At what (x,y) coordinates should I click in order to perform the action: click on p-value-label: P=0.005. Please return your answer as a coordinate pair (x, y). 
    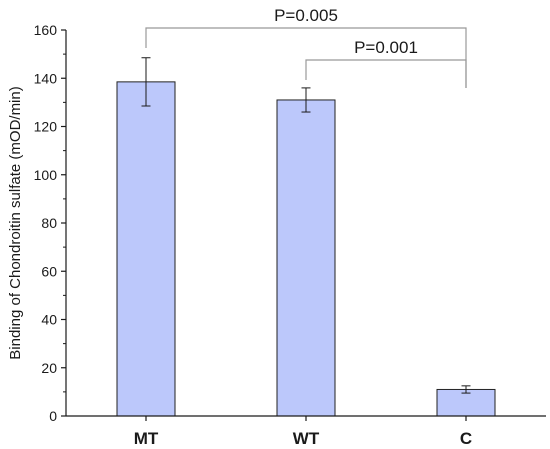
    Looking at the image, I should click on (306, 15).